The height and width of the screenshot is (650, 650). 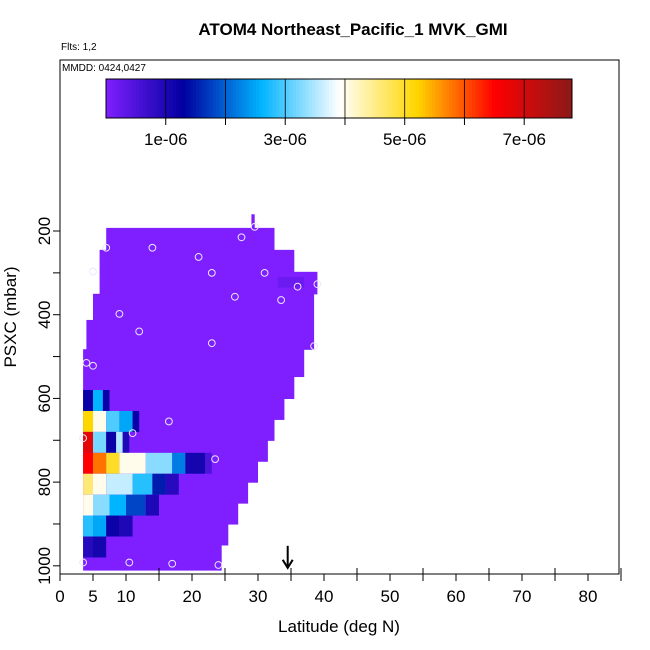 I want to click on y-axis: 200 400 600 800 1000, so click(x=47, y=401).